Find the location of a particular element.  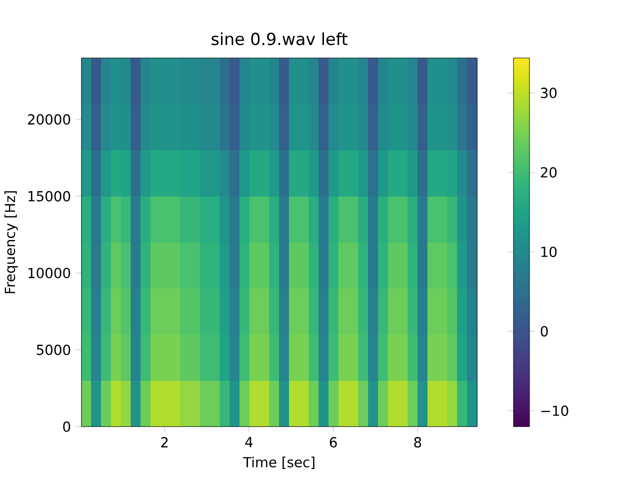

chart-title: sine 0.9.wav left is located at coordinates (280, 39).